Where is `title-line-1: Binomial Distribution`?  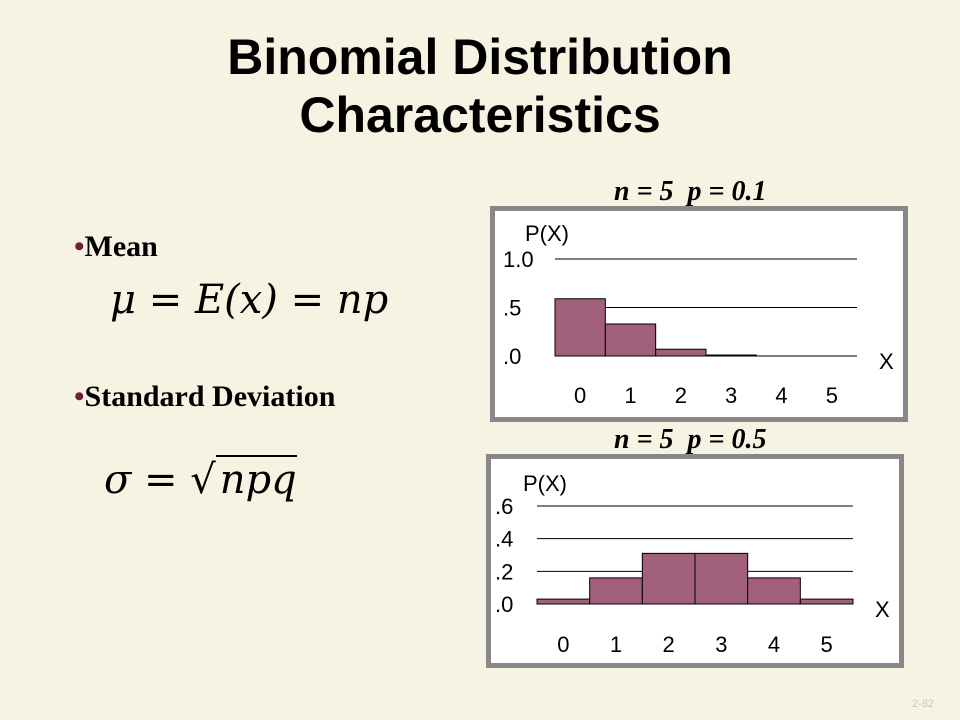 title-line-1: Binomial Distribution is located at coordinates (480, 57).